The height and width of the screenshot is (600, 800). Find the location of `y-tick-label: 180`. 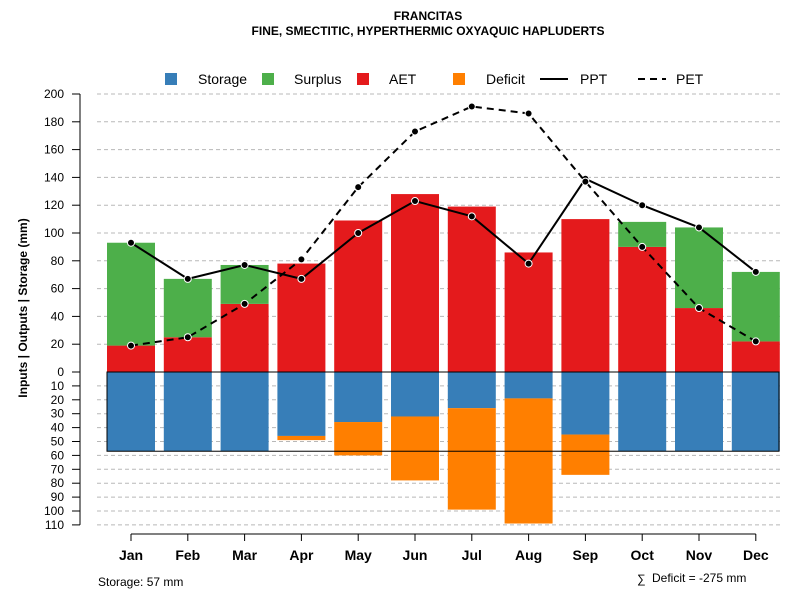

y-tick-label: 180 is located at coordinates (54, 122).